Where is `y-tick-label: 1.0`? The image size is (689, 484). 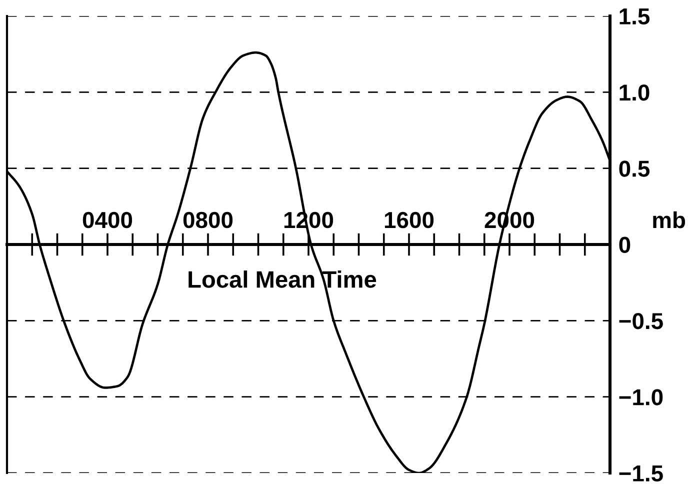
y-tick-label: 1.0 is located at coordinates (635, 92).